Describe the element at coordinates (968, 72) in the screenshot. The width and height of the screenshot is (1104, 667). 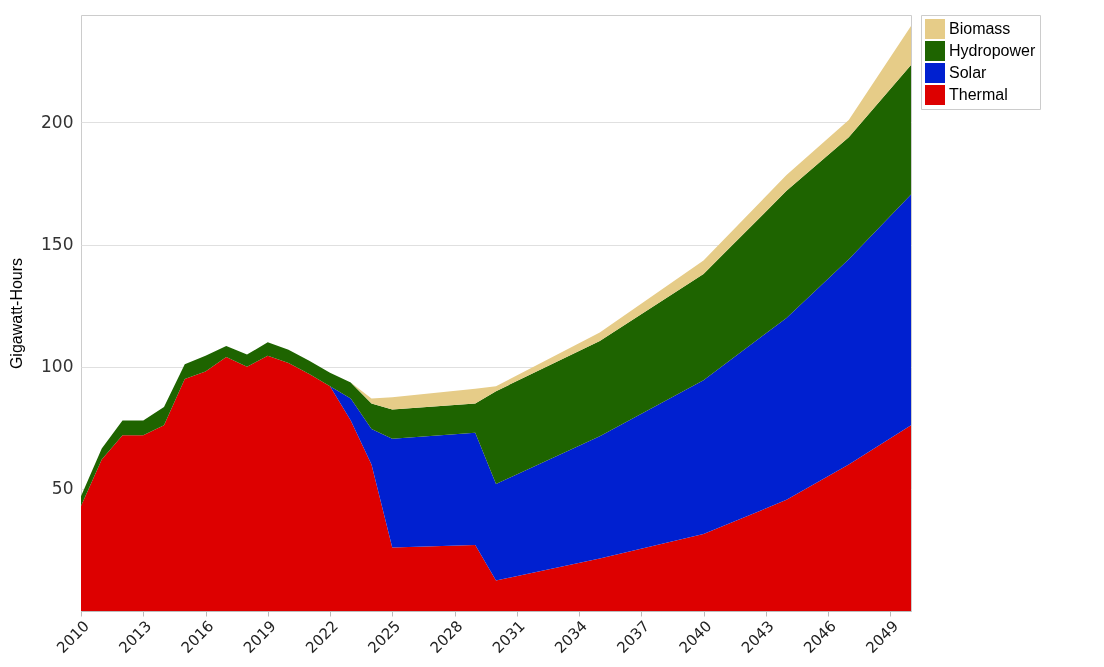
I see `legend-label: Solar` at that location.